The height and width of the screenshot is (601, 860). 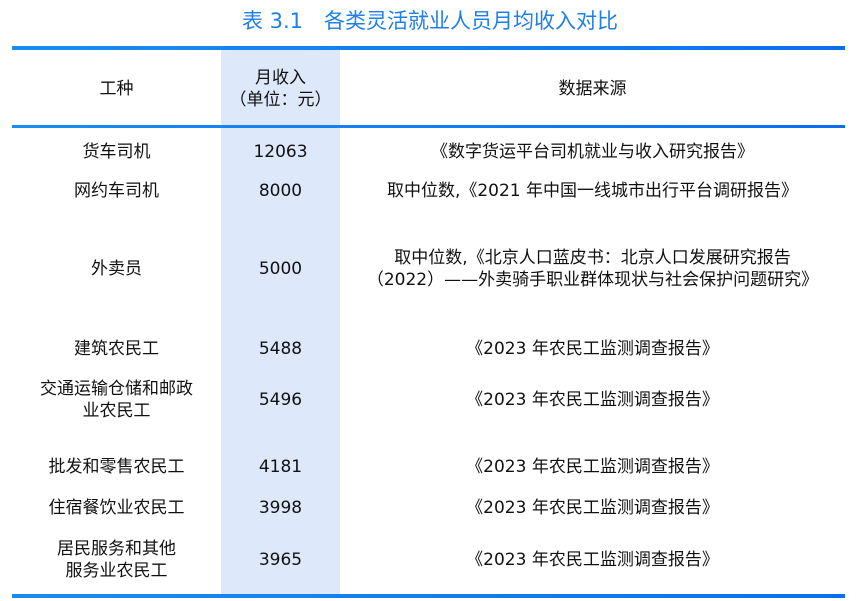 I want to click on cell-income: 5488, so click(x=280, y=349).